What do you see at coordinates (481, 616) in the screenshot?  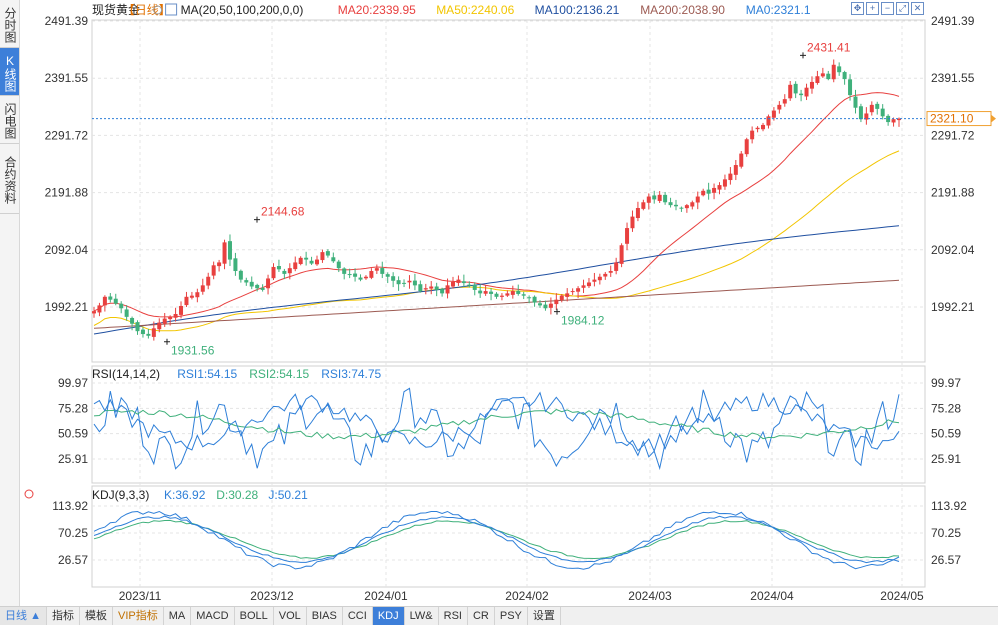 I see `indicator-tab-12: CR` at bounding box center [481, 616].